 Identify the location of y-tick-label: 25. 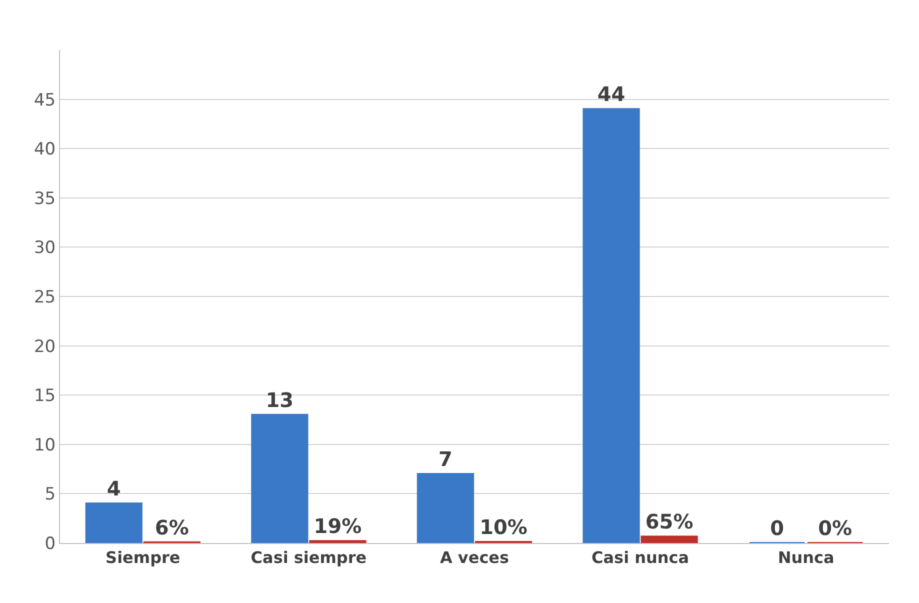
(45, 297).